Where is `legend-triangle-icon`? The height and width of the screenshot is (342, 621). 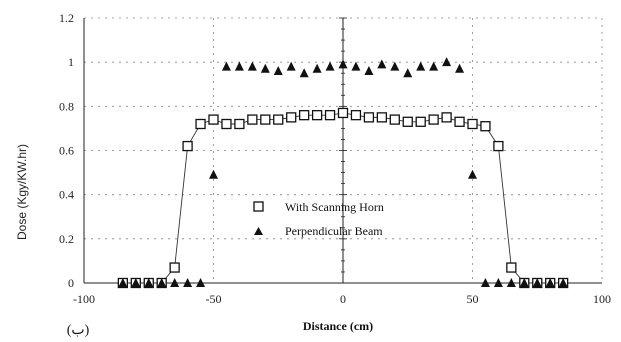 legend-triangle-icon is located at coordinates (258, 231).